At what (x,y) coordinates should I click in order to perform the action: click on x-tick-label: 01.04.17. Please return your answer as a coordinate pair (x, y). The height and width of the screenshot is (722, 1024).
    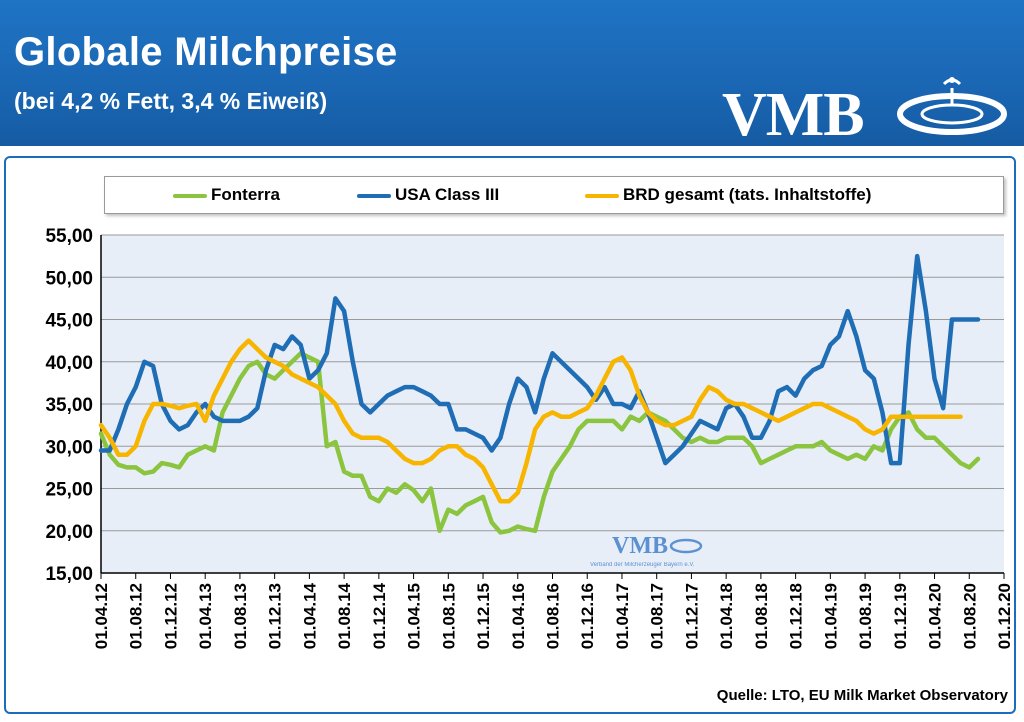
    Looking at the image, I should click on (622, 616).